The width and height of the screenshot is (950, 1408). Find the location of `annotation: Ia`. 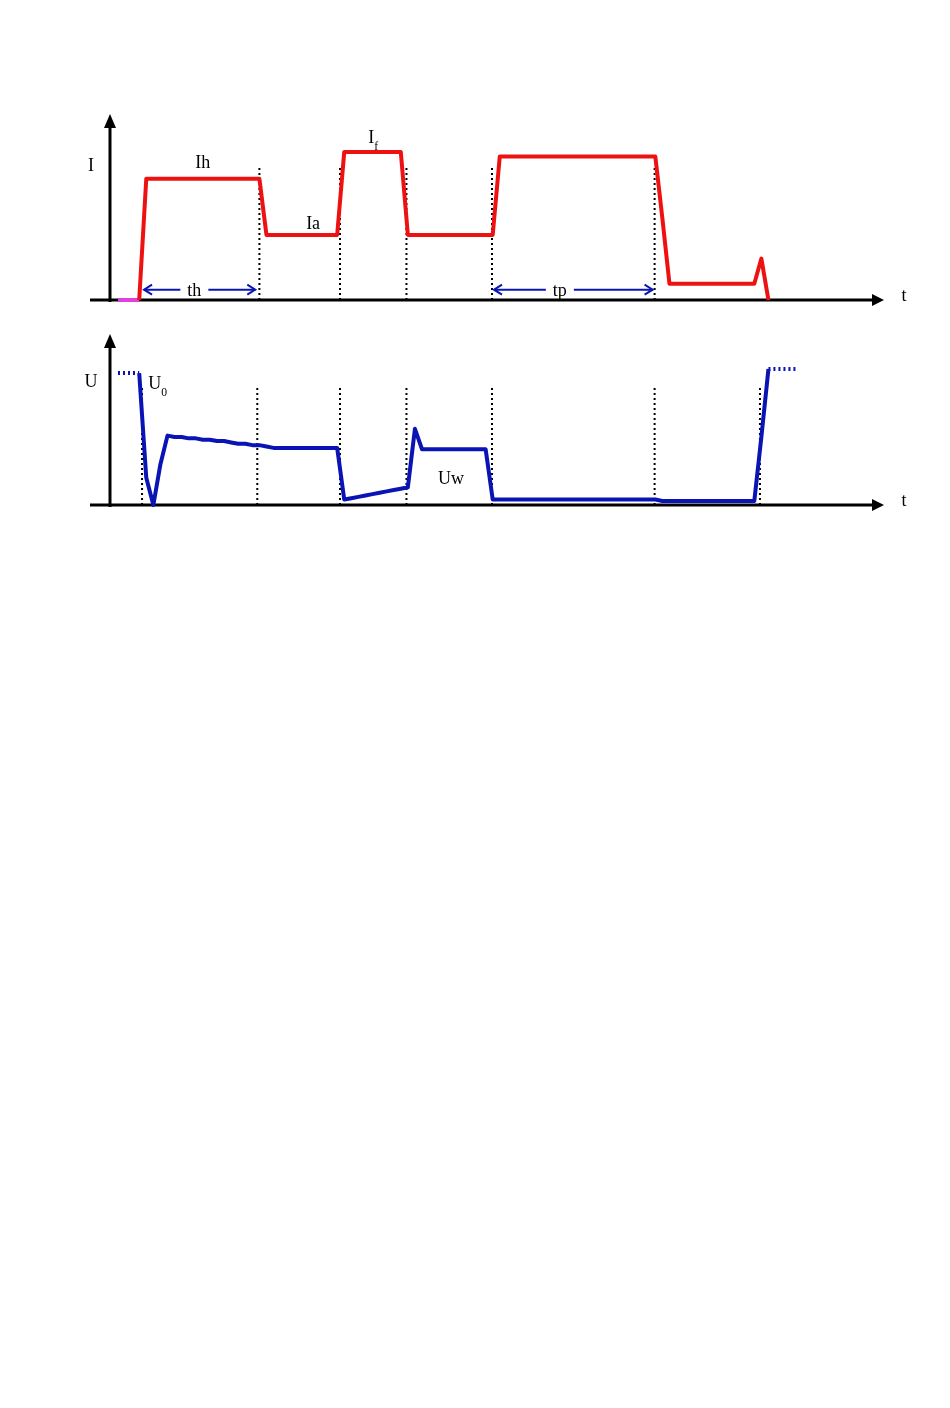

annotation: Ia is located at coordinates (313, 223).